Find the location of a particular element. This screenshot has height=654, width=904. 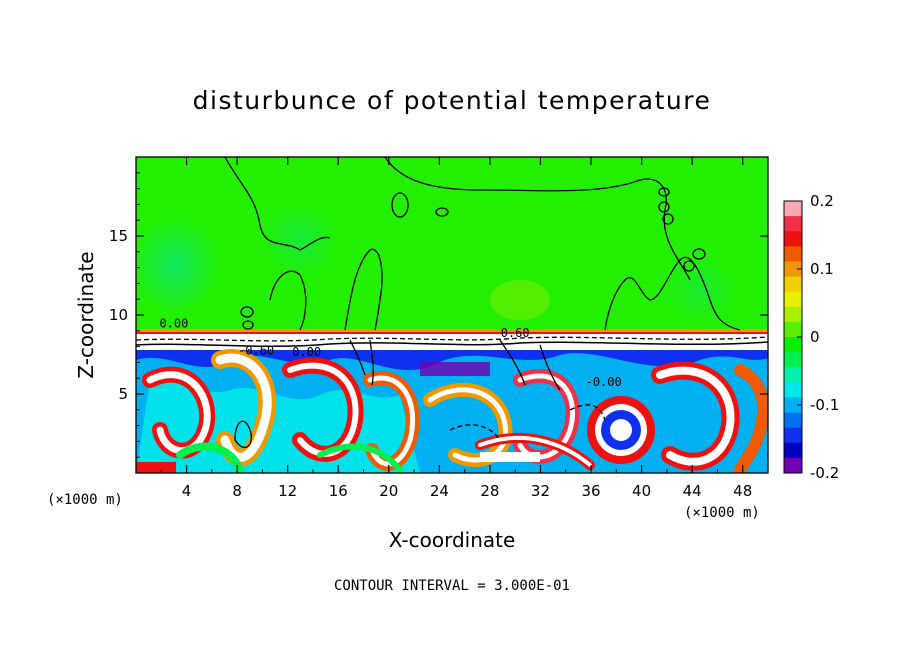

contour-labels: 0.00 -0.60 0.00 0.60 -0.00 is located at coordinates (390, 353).